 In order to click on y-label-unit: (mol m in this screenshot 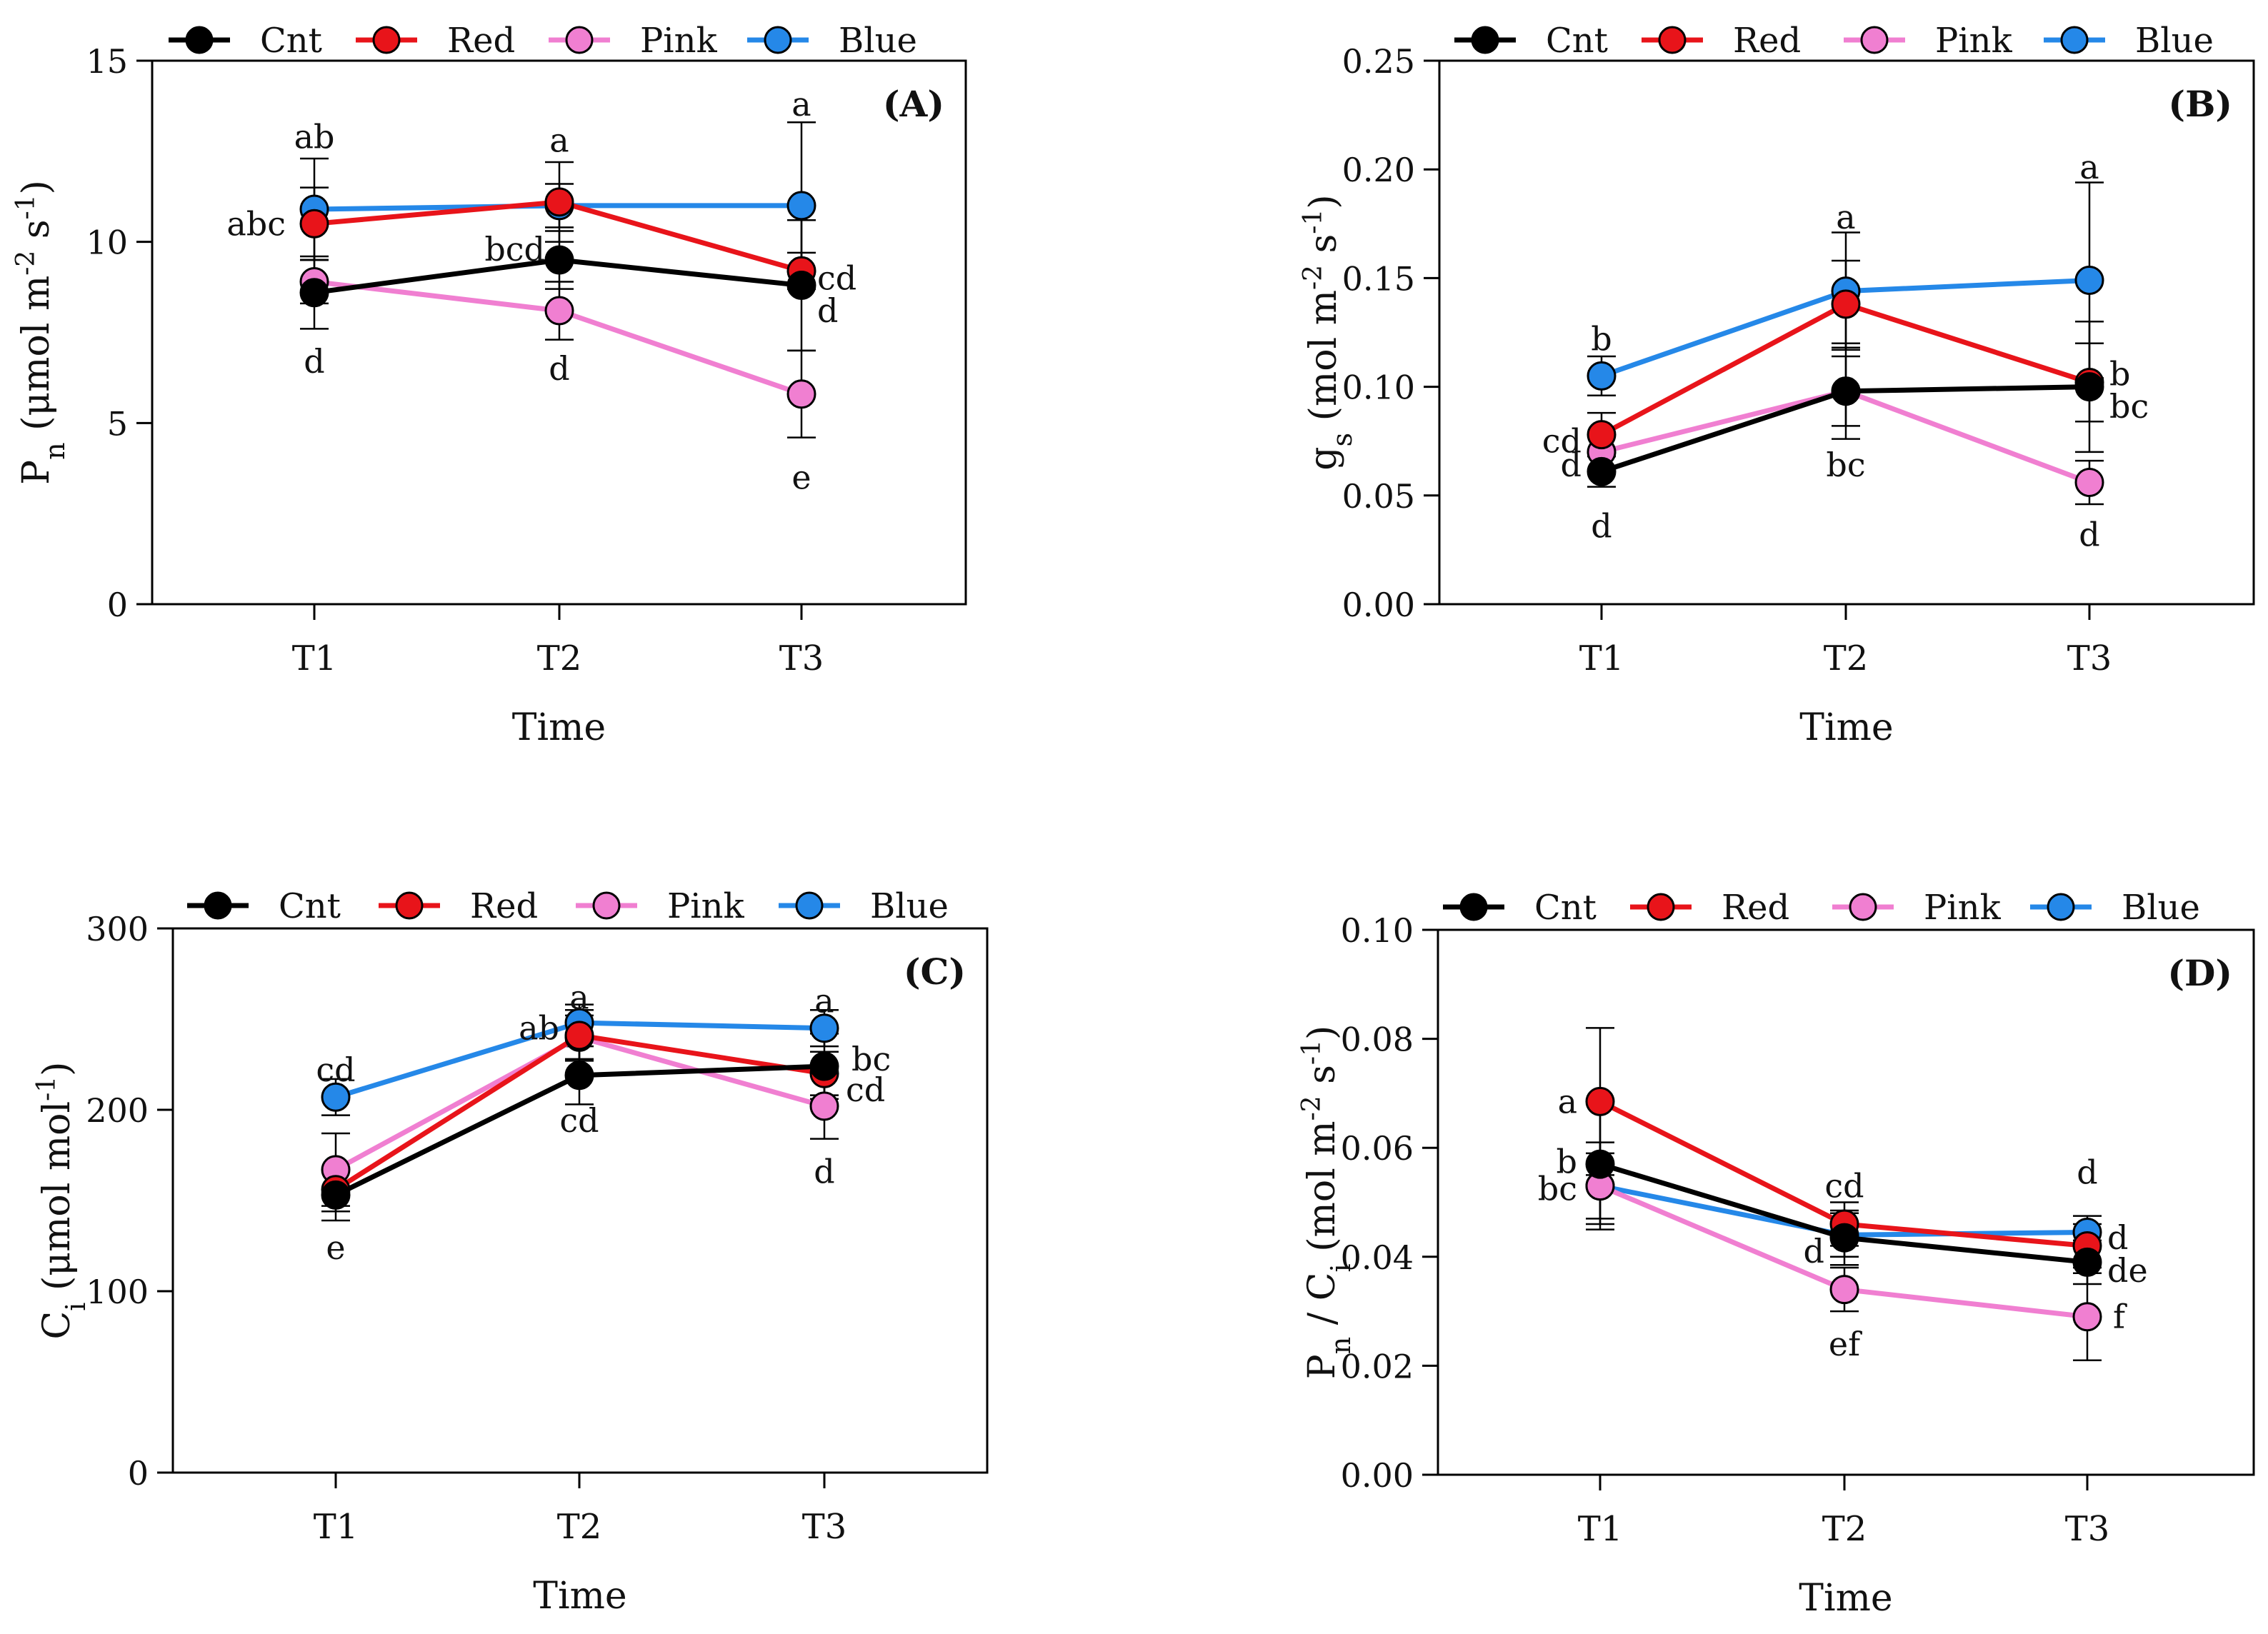, I will do `click(1322, 1192)`.